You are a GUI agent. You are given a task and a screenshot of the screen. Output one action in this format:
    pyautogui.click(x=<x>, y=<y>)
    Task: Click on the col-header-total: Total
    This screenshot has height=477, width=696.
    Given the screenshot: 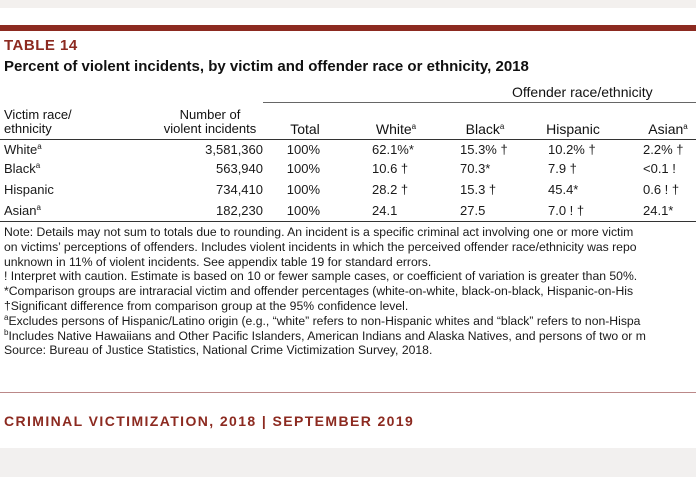 What is the action you would take?
    pyautogui.click(x=305, y=129)
    